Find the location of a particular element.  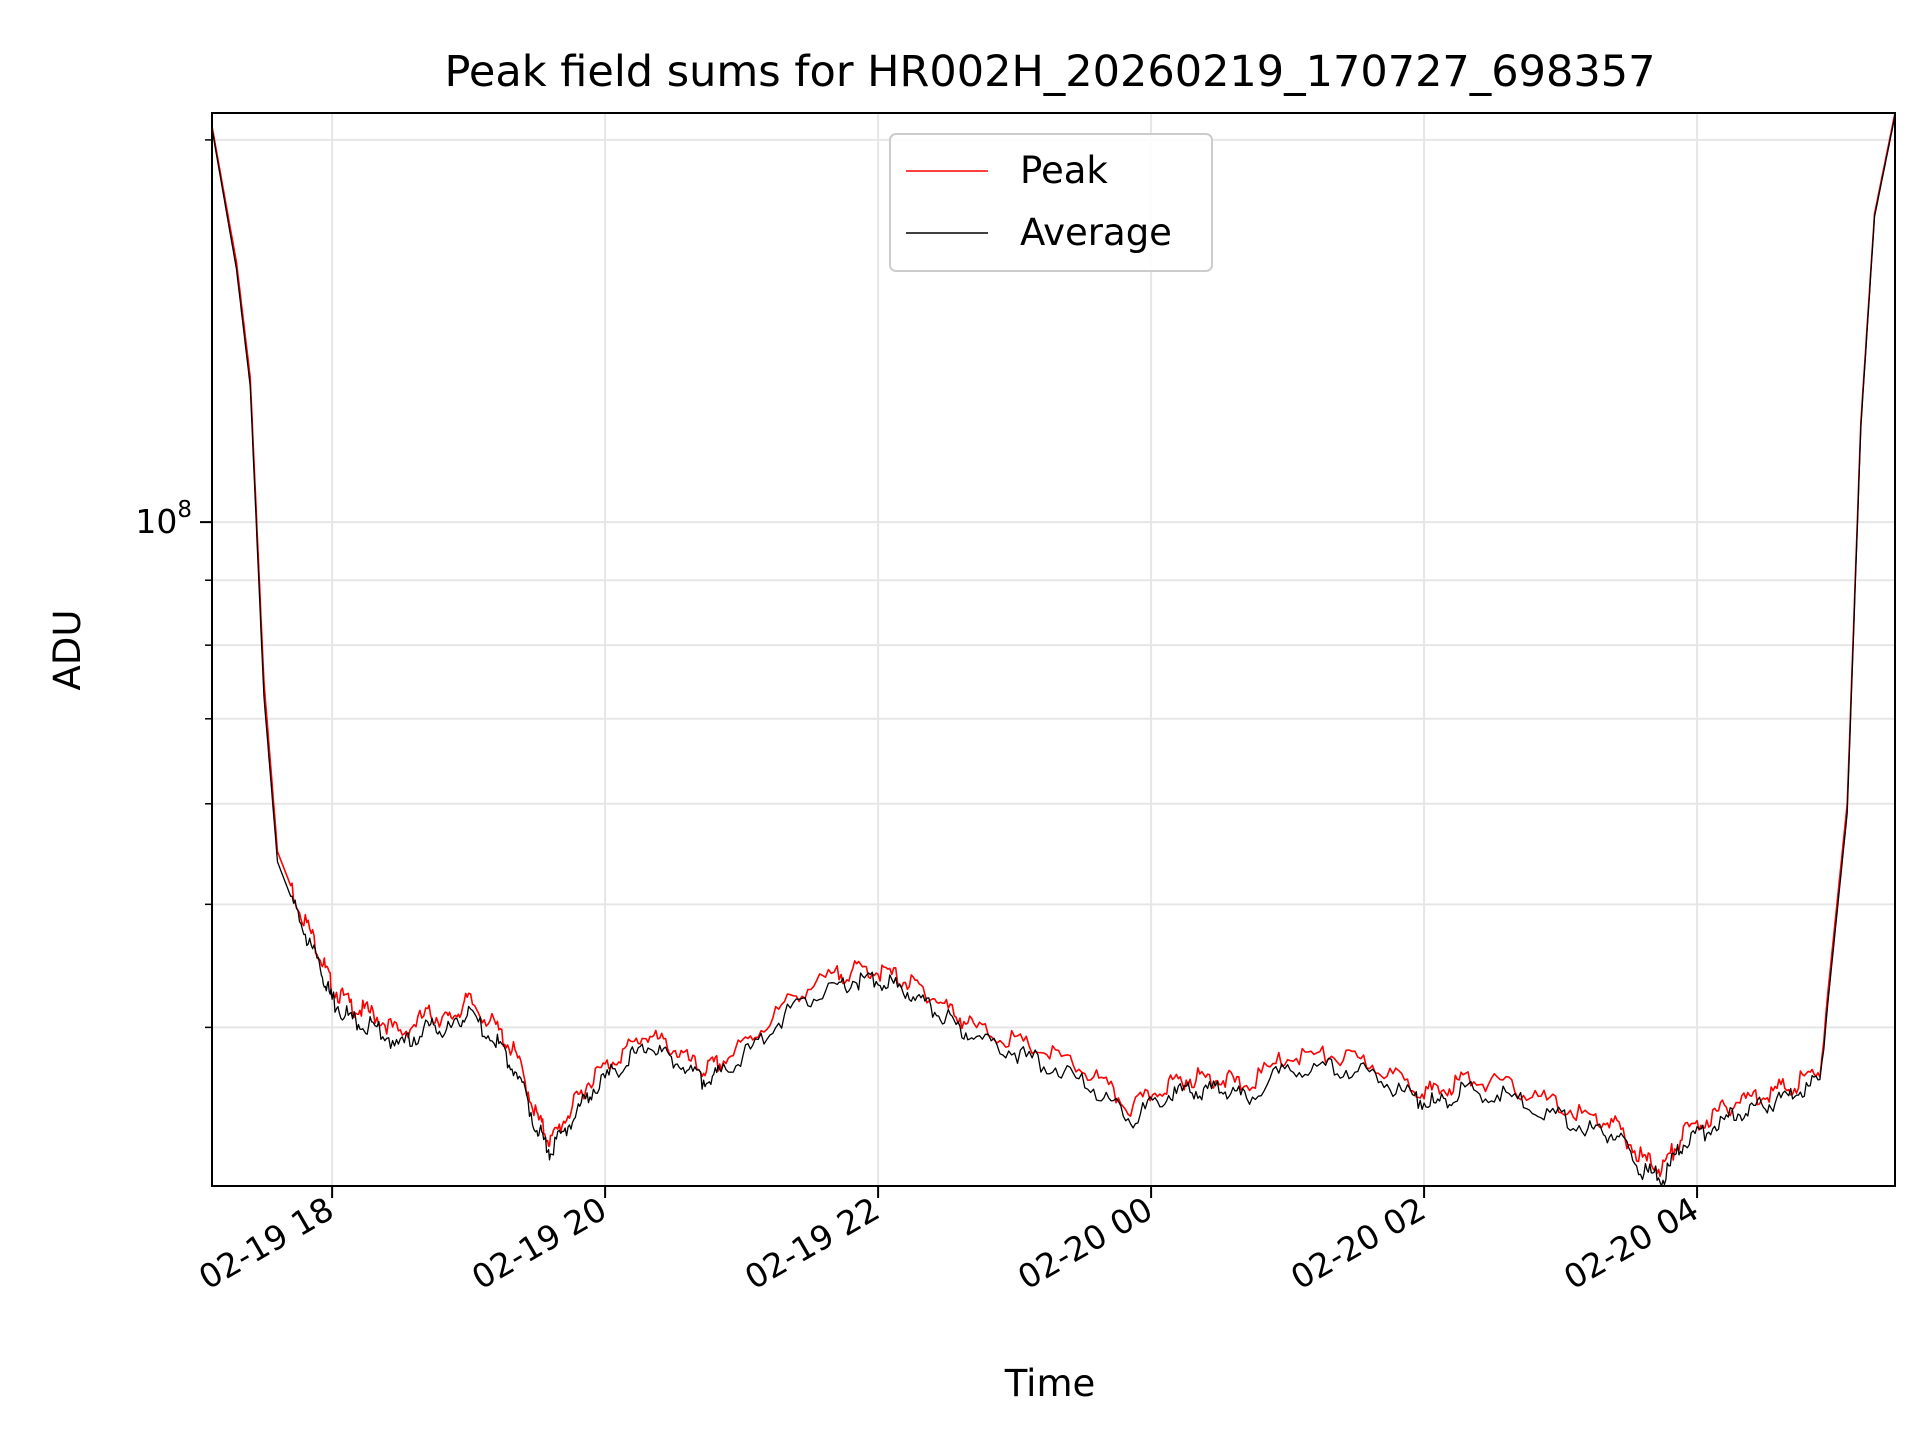

y-axis-label: ADU is located at coordinates (67, 650).